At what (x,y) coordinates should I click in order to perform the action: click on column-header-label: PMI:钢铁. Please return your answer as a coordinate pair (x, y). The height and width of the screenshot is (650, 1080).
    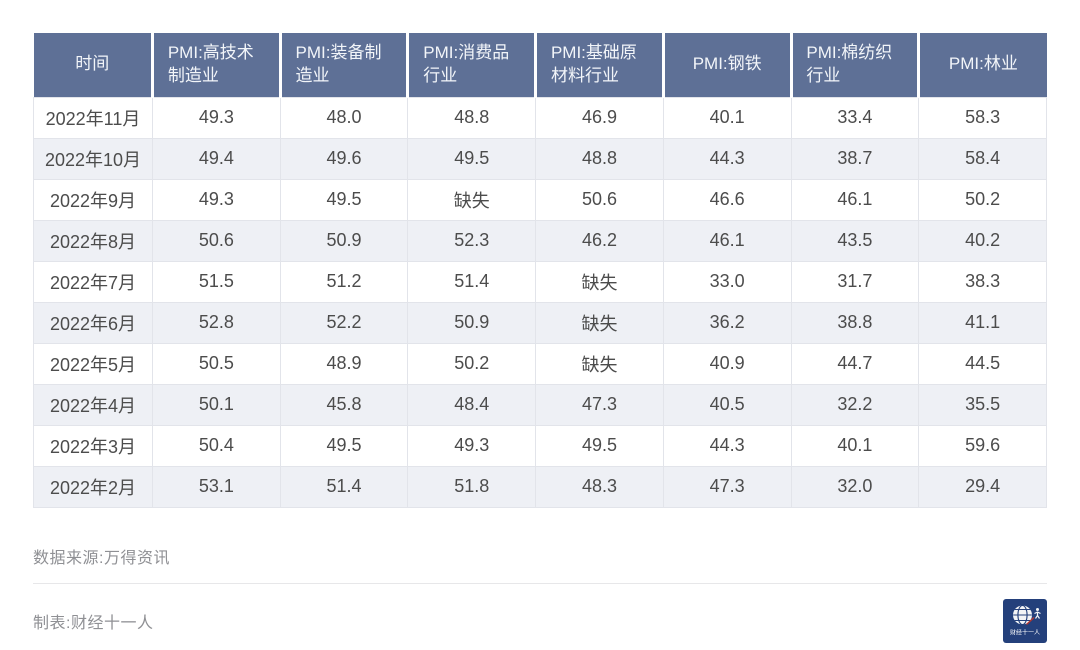
    Looking at the image, I should click on (727, 64).